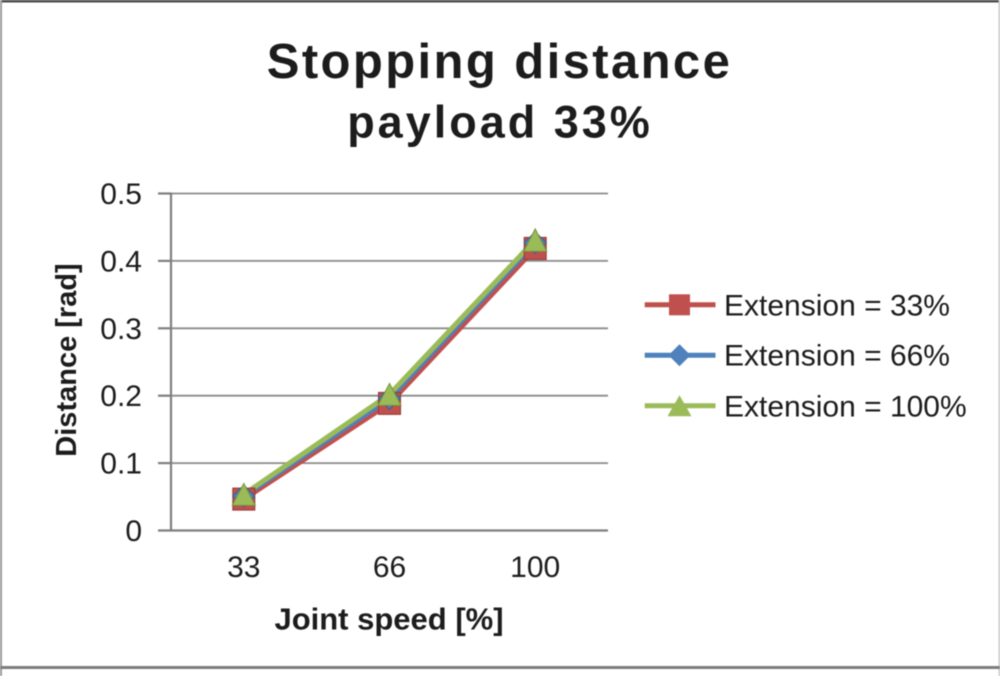  I want to click on svg-text: Extension = 33%, so click(837, 305).